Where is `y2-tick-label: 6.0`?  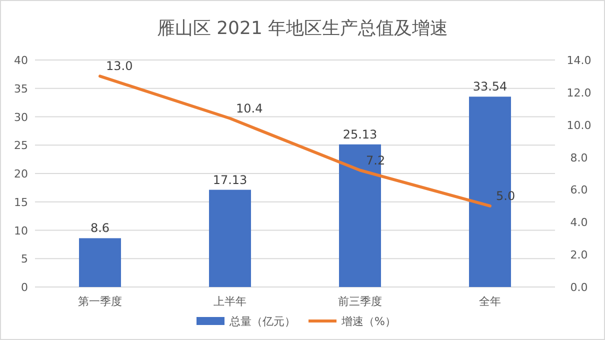
y2-tick-label: 6.0 is located at coordinates (579, 190).